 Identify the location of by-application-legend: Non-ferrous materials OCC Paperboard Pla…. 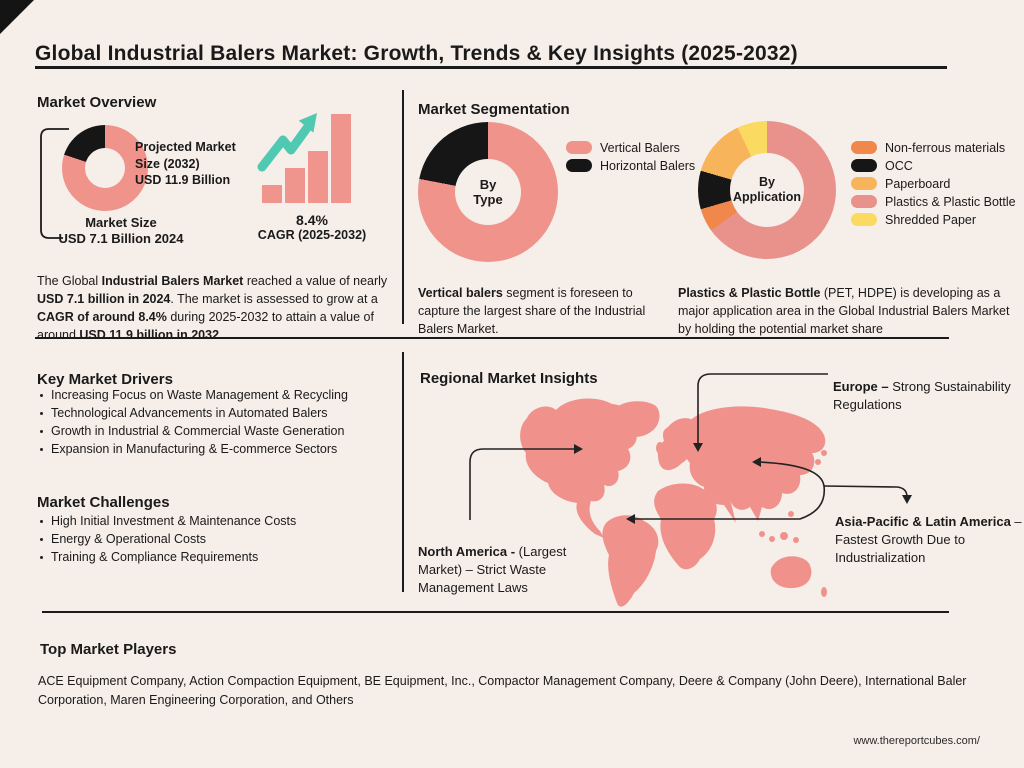
(933, 183).